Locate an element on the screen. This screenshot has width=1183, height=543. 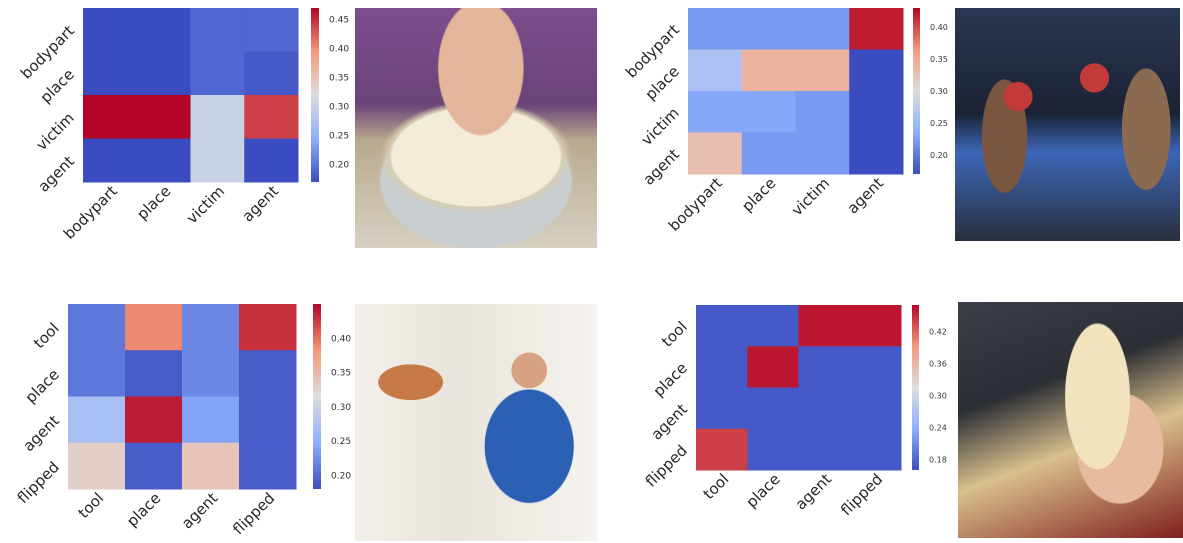
book-pages-photo is located at coordinates (1070, 420).